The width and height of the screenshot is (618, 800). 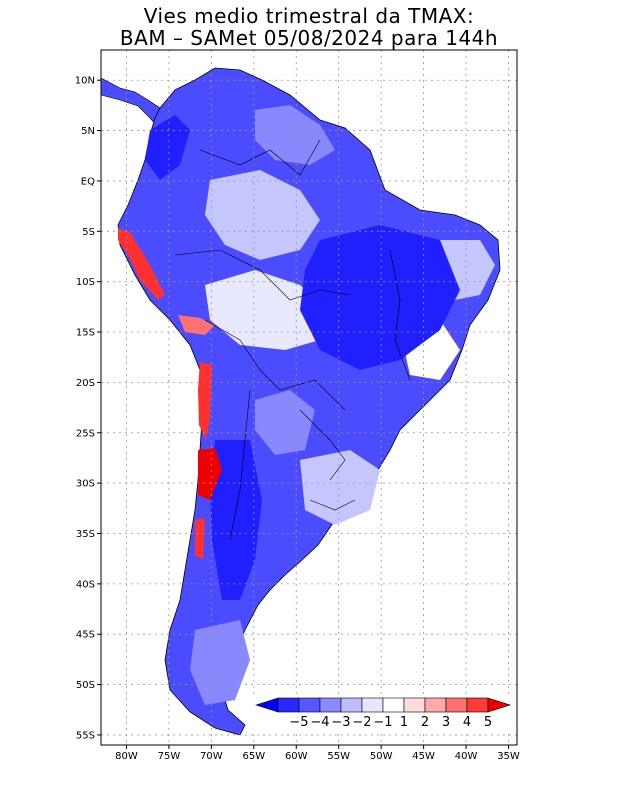 I want to click on lon-tick-label: 65W, so click(x=254, y=756).